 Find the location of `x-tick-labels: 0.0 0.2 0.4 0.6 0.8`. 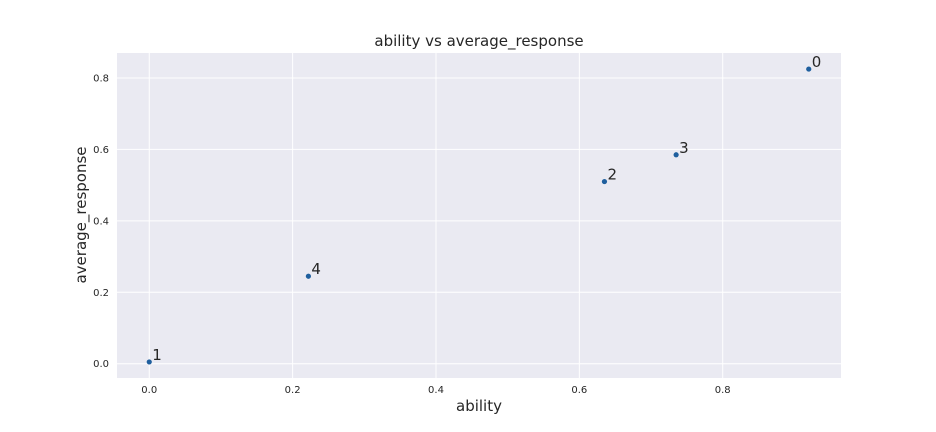

x-tick-labels: 0.0 0.2 0.4 0.6 0.8 is located at coordinates (435, 390).